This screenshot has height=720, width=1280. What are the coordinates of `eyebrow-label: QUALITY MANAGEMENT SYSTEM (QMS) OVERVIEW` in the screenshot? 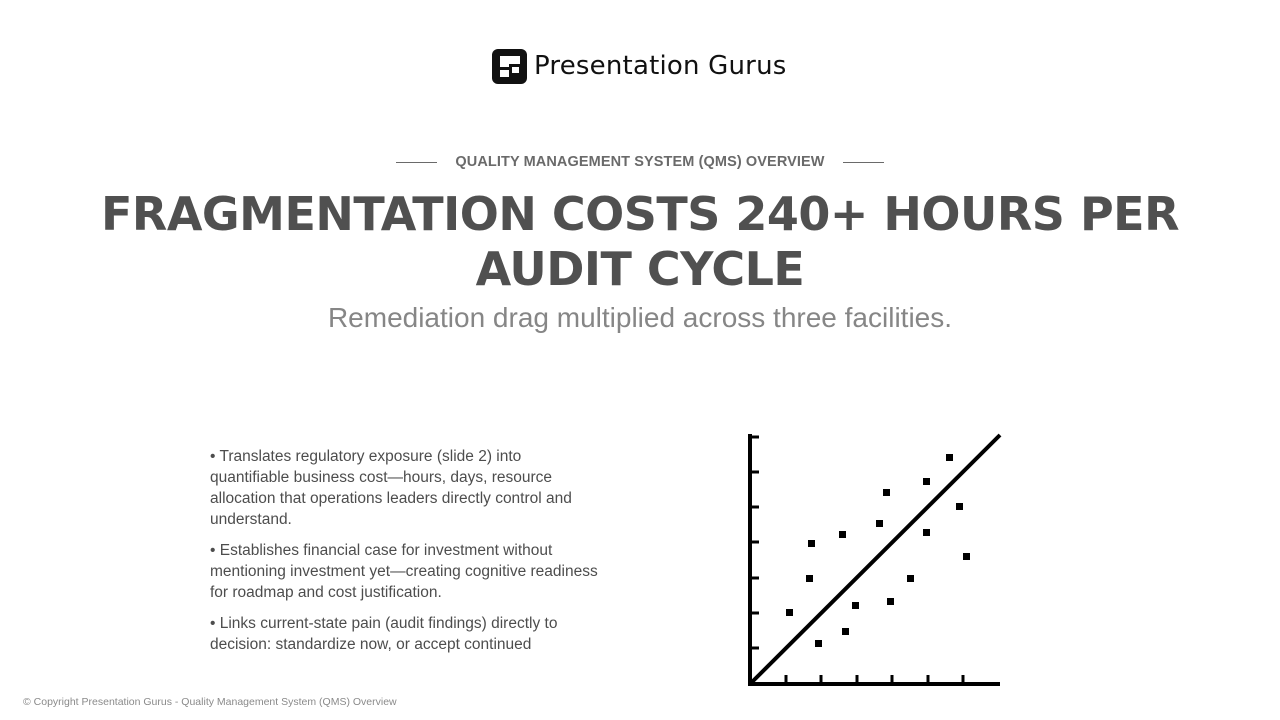 It's located at (640, 162).